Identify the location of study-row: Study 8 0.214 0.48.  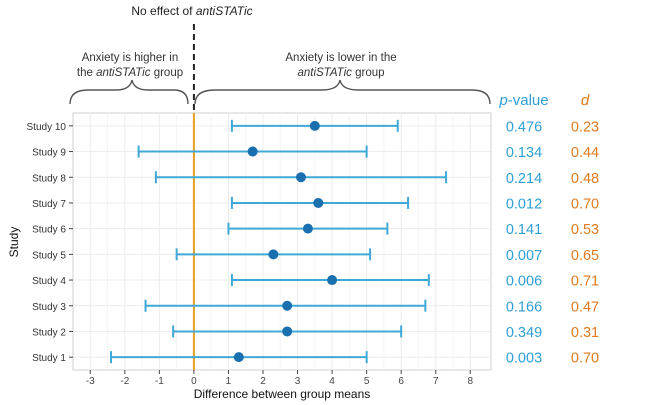
(315, 179).